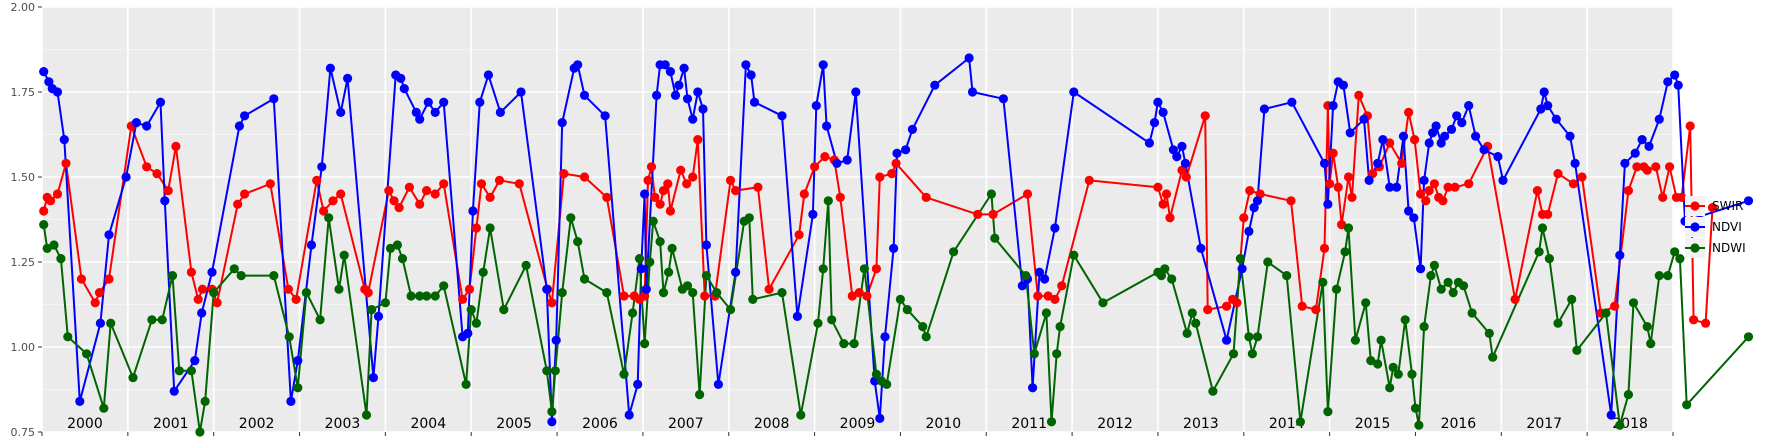 This screenshot has height=442, width=1773. What do you see at coordinates (428, 424) in the screenshot?
I see `year-label: 2004` at bounding box center [428, 424].